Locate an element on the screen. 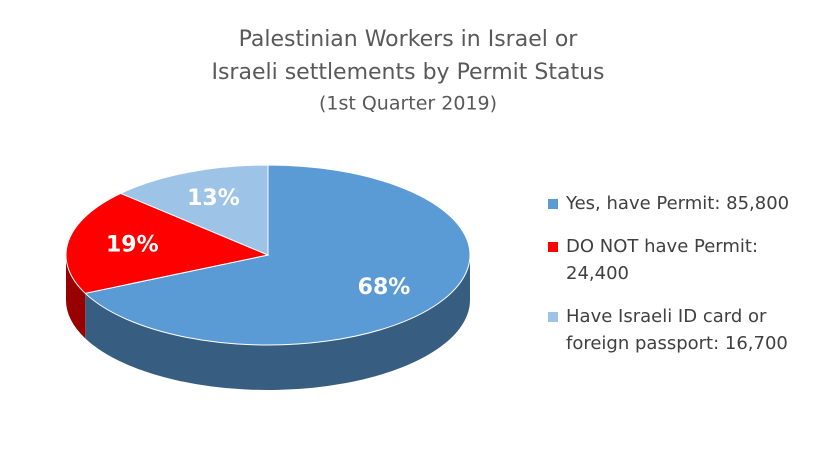 Image resolution: width=817 pixels, height=452 pixels. legend-label: Yes, have Permit: 85,800 is located at coordinates (678, 203).